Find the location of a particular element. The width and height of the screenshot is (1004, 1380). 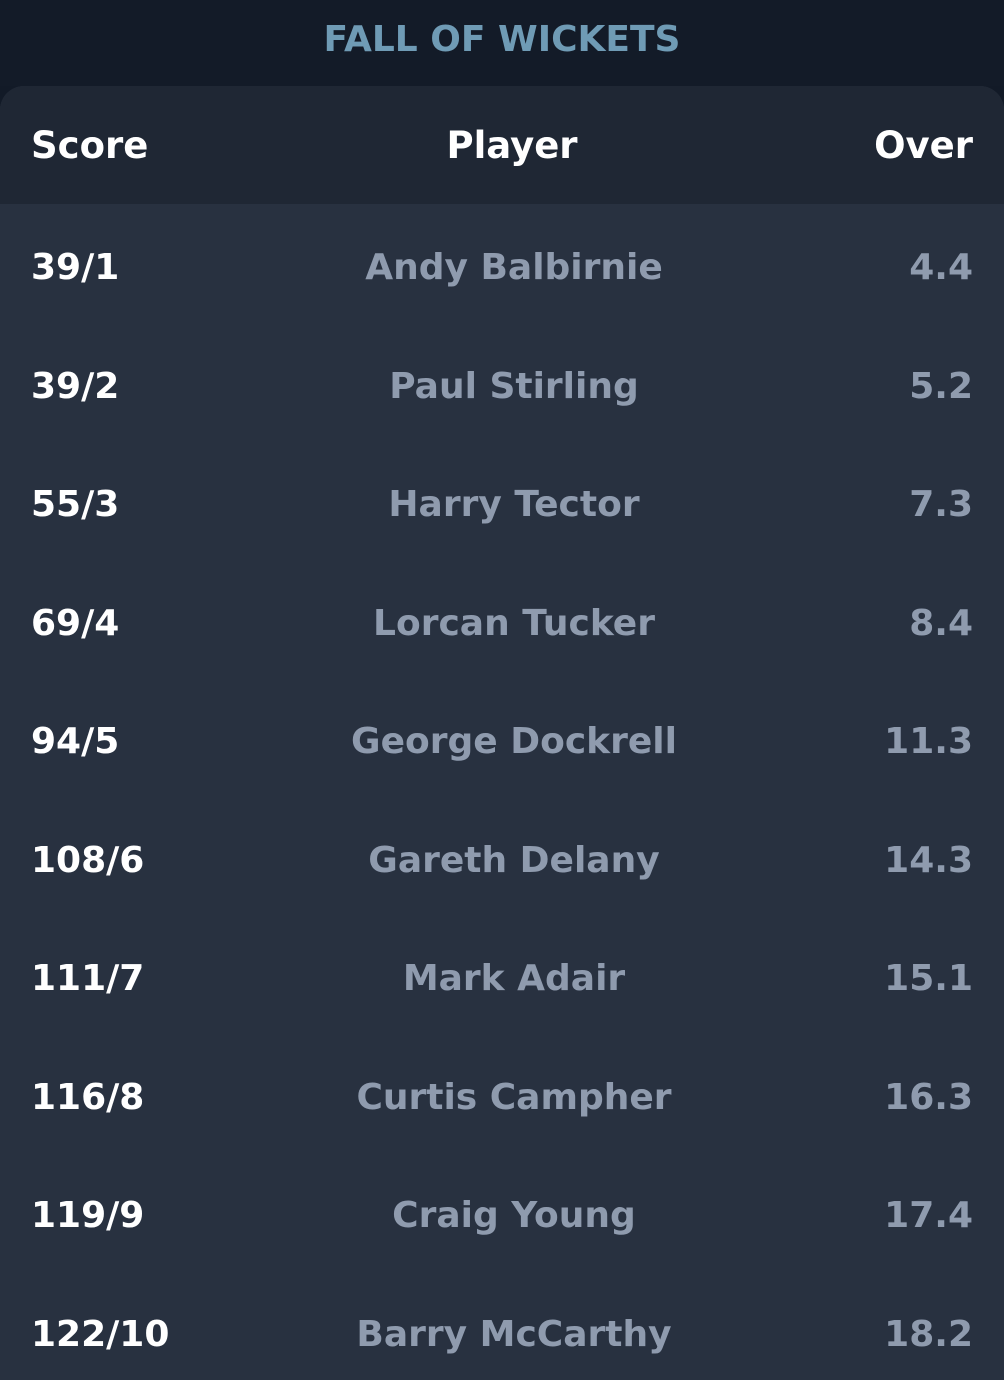

player-cell: Craig Young is located at coordinates (514, 1215).